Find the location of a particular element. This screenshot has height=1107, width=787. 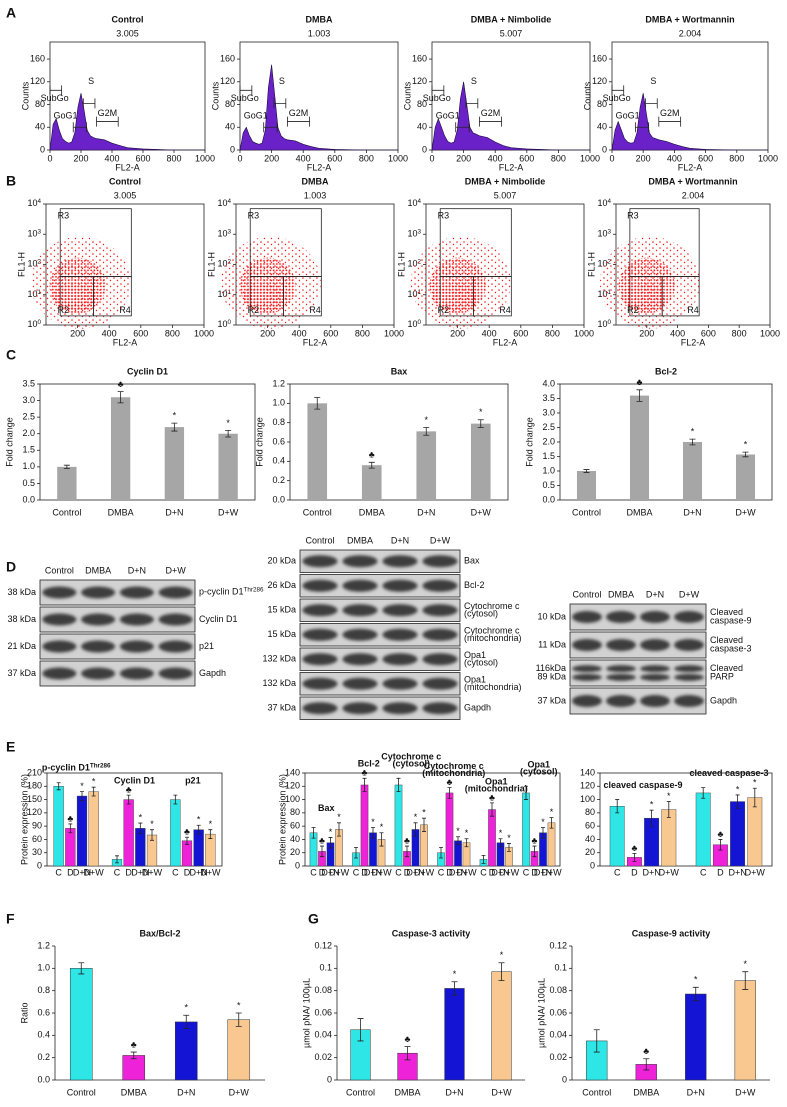

x-tick-label: D+N is located at coordinates (174, 512).